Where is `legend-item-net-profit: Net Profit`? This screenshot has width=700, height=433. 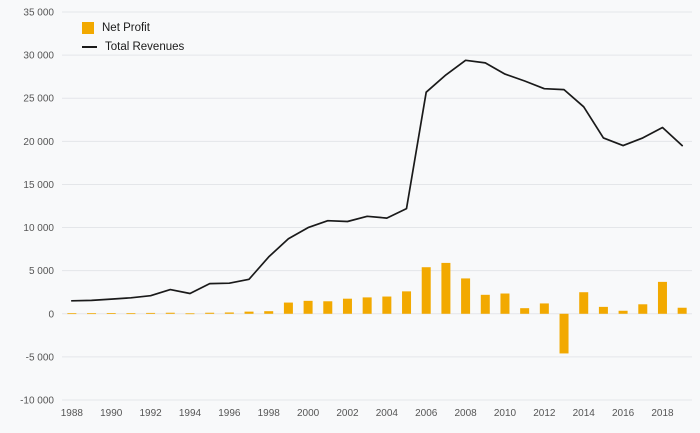 legend-item-net-profit: Net Profit is located at coordinates (133, 28).